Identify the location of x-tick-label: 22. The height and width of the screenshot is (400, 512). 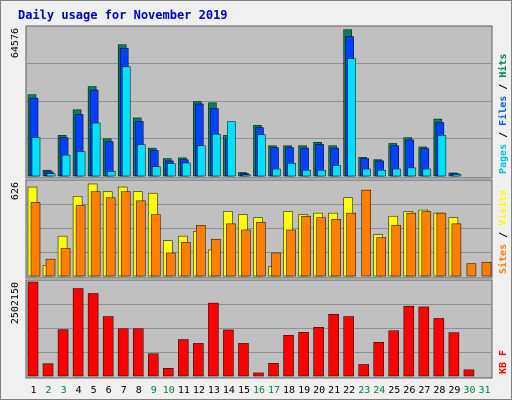
(349, 390).